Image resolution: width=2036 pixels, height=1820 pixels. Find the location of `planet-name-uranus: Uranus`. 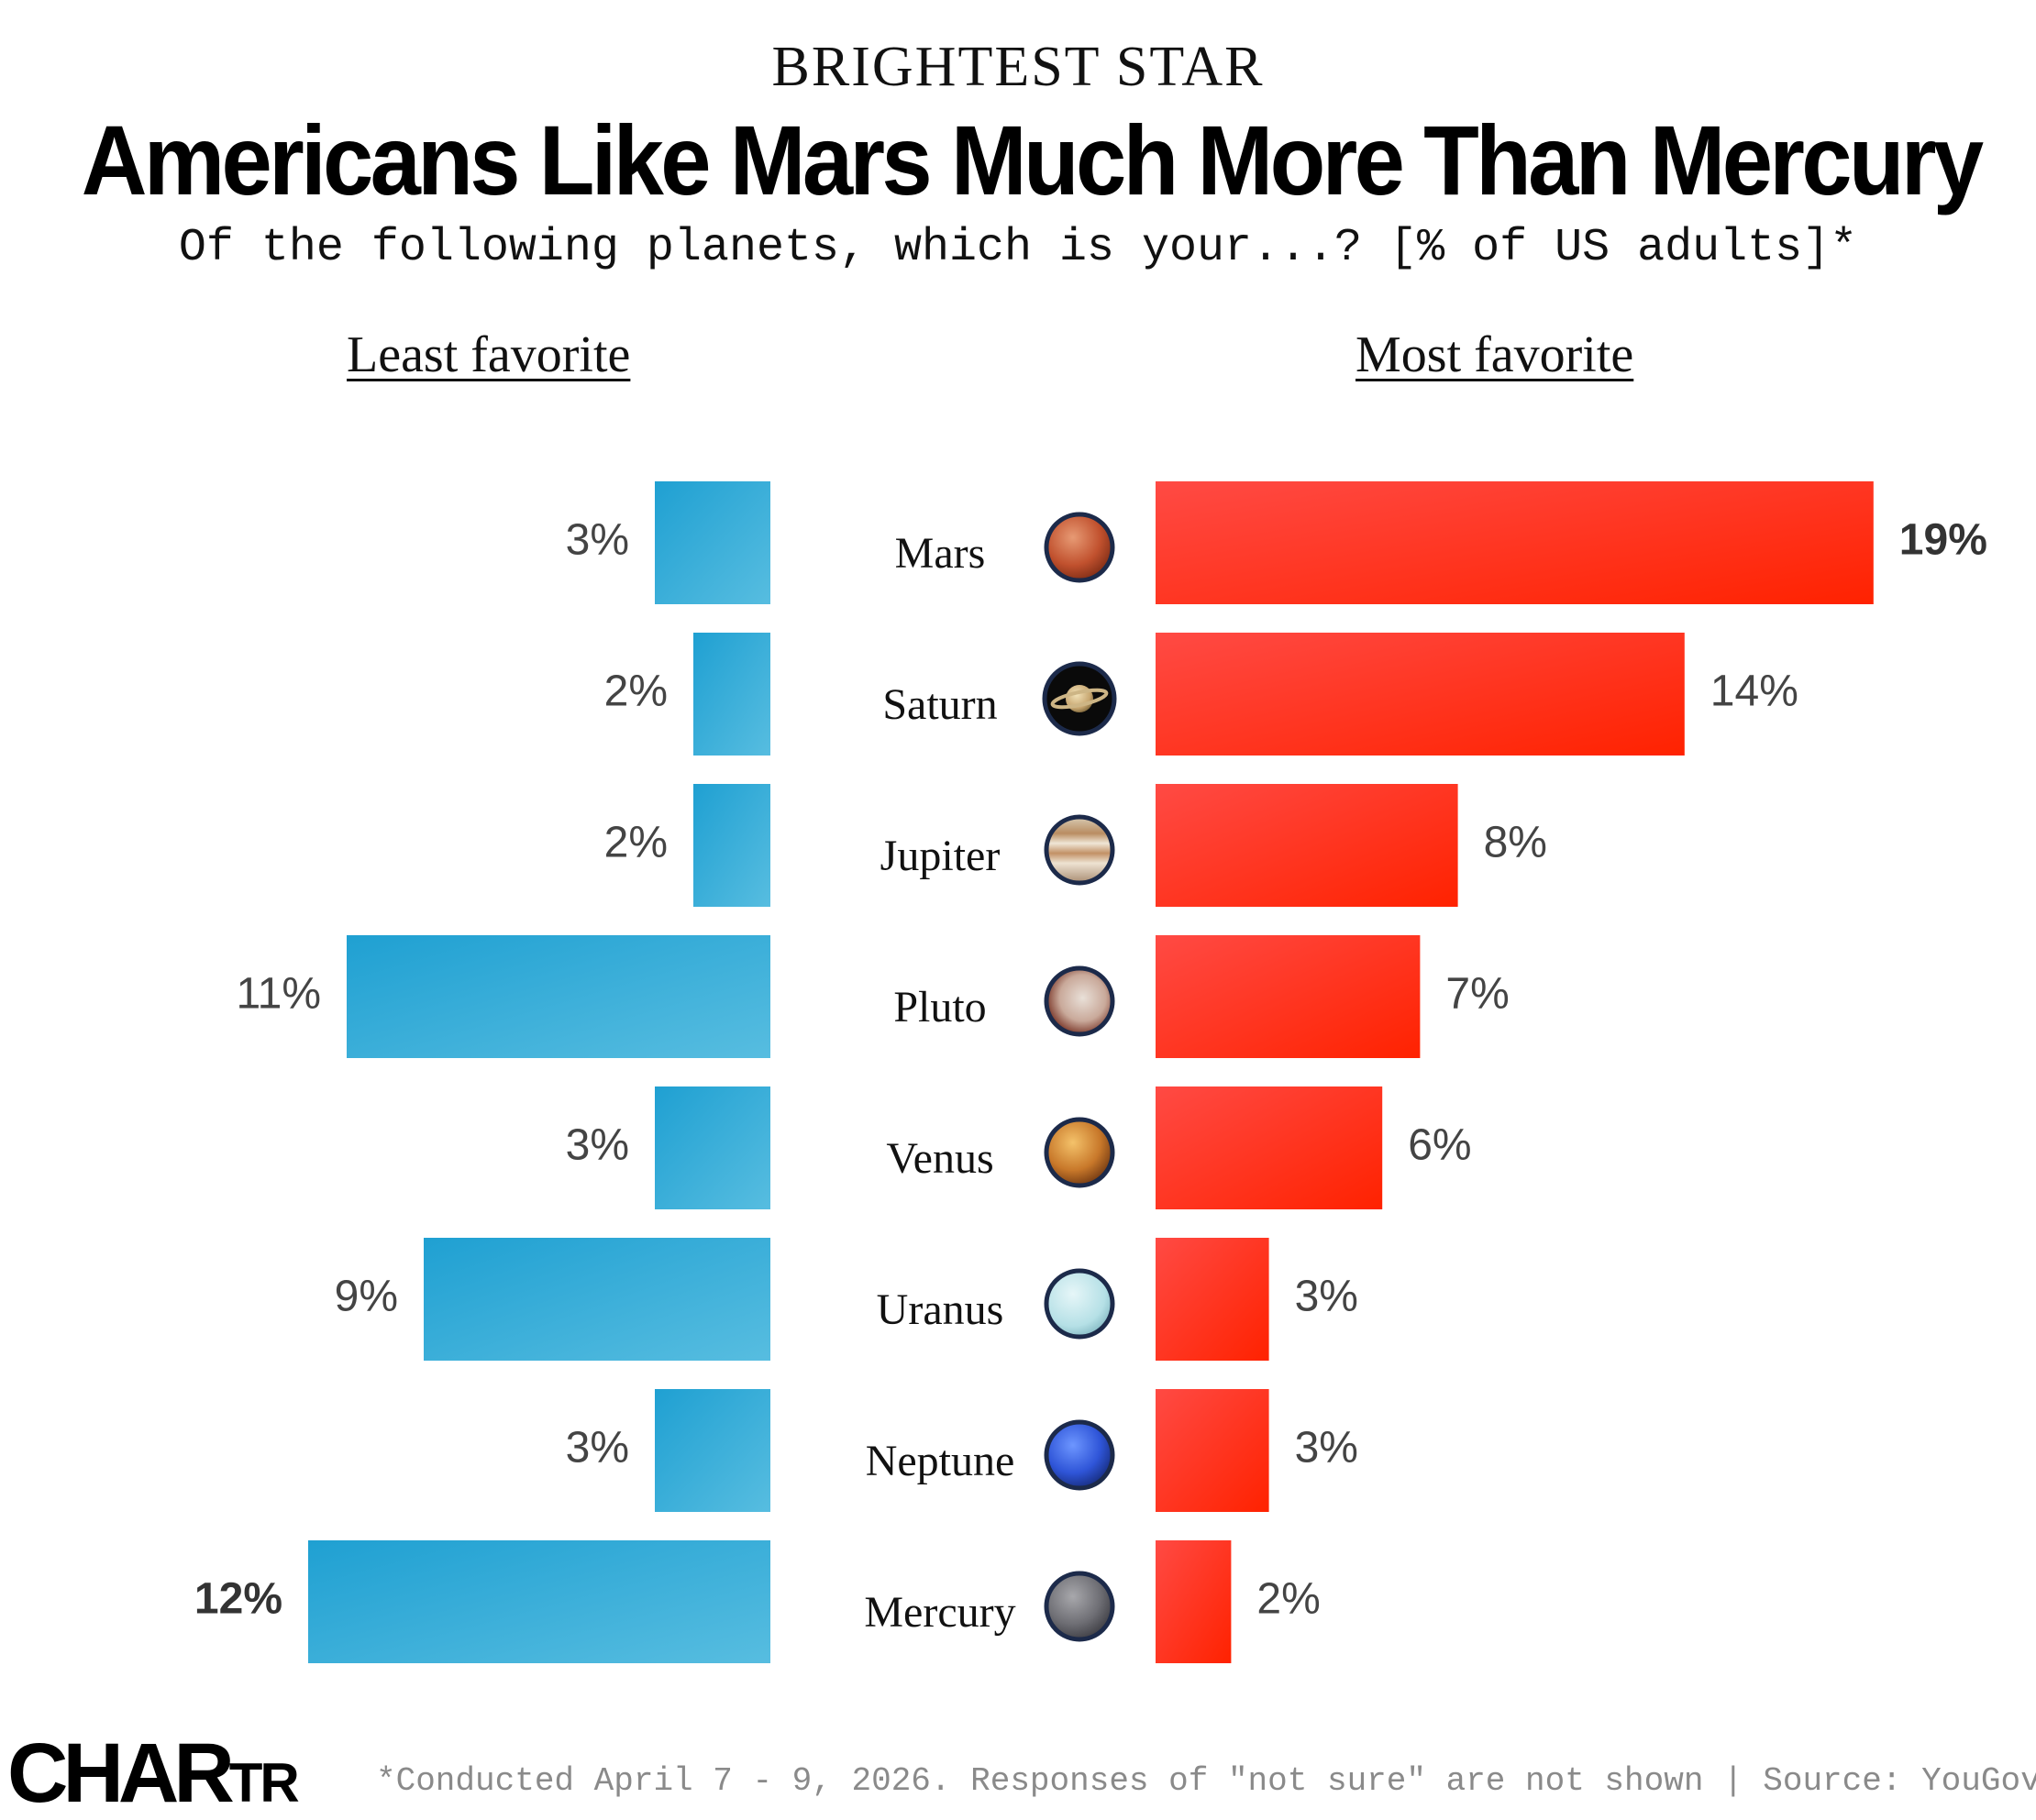

planet-name-uranus: Uranus is located at coordinates (940, 1309).